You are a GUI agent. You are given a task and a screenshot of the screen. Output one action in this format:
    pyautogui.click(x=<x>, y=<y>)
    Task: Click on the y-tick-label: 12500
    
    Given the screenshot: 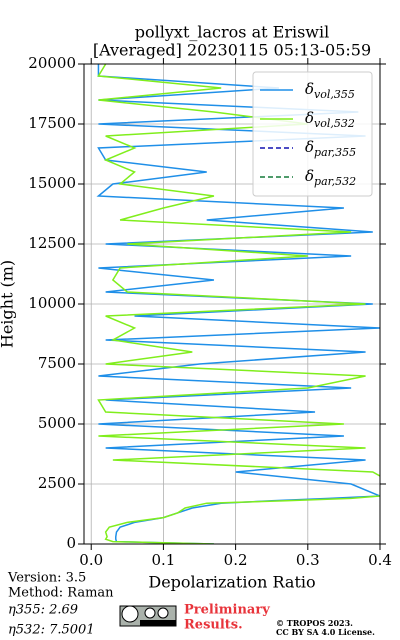 What is the action you would take?
    pyautogui.click(x=52, y=243)
    